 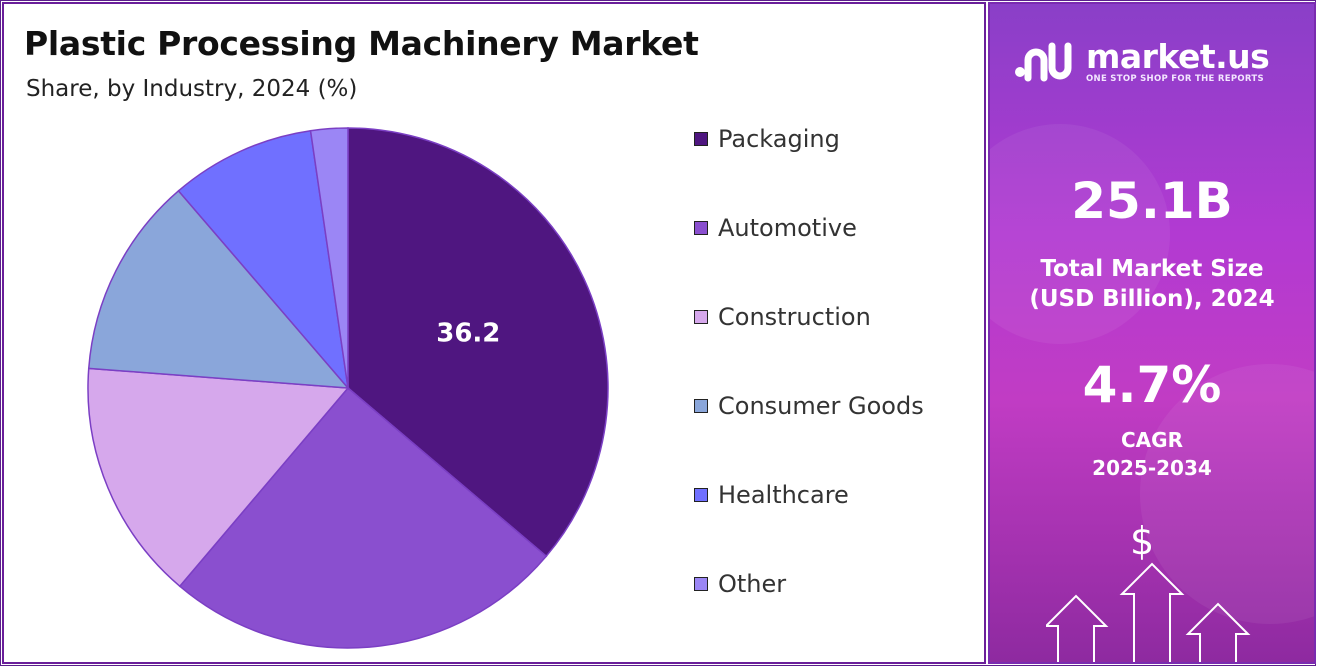 I want to click on dollar-icon: $, so click(x=1142, y=541).